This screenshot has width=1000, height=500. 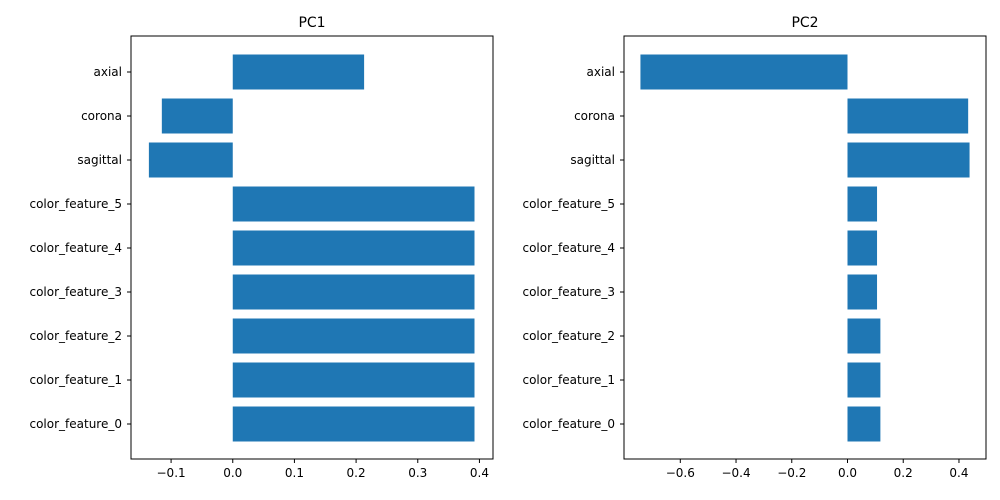 What do you see at coordinates (804, 23) in the screenshot?
I see `chart-title: PC2` at bounding box center [804, 23].